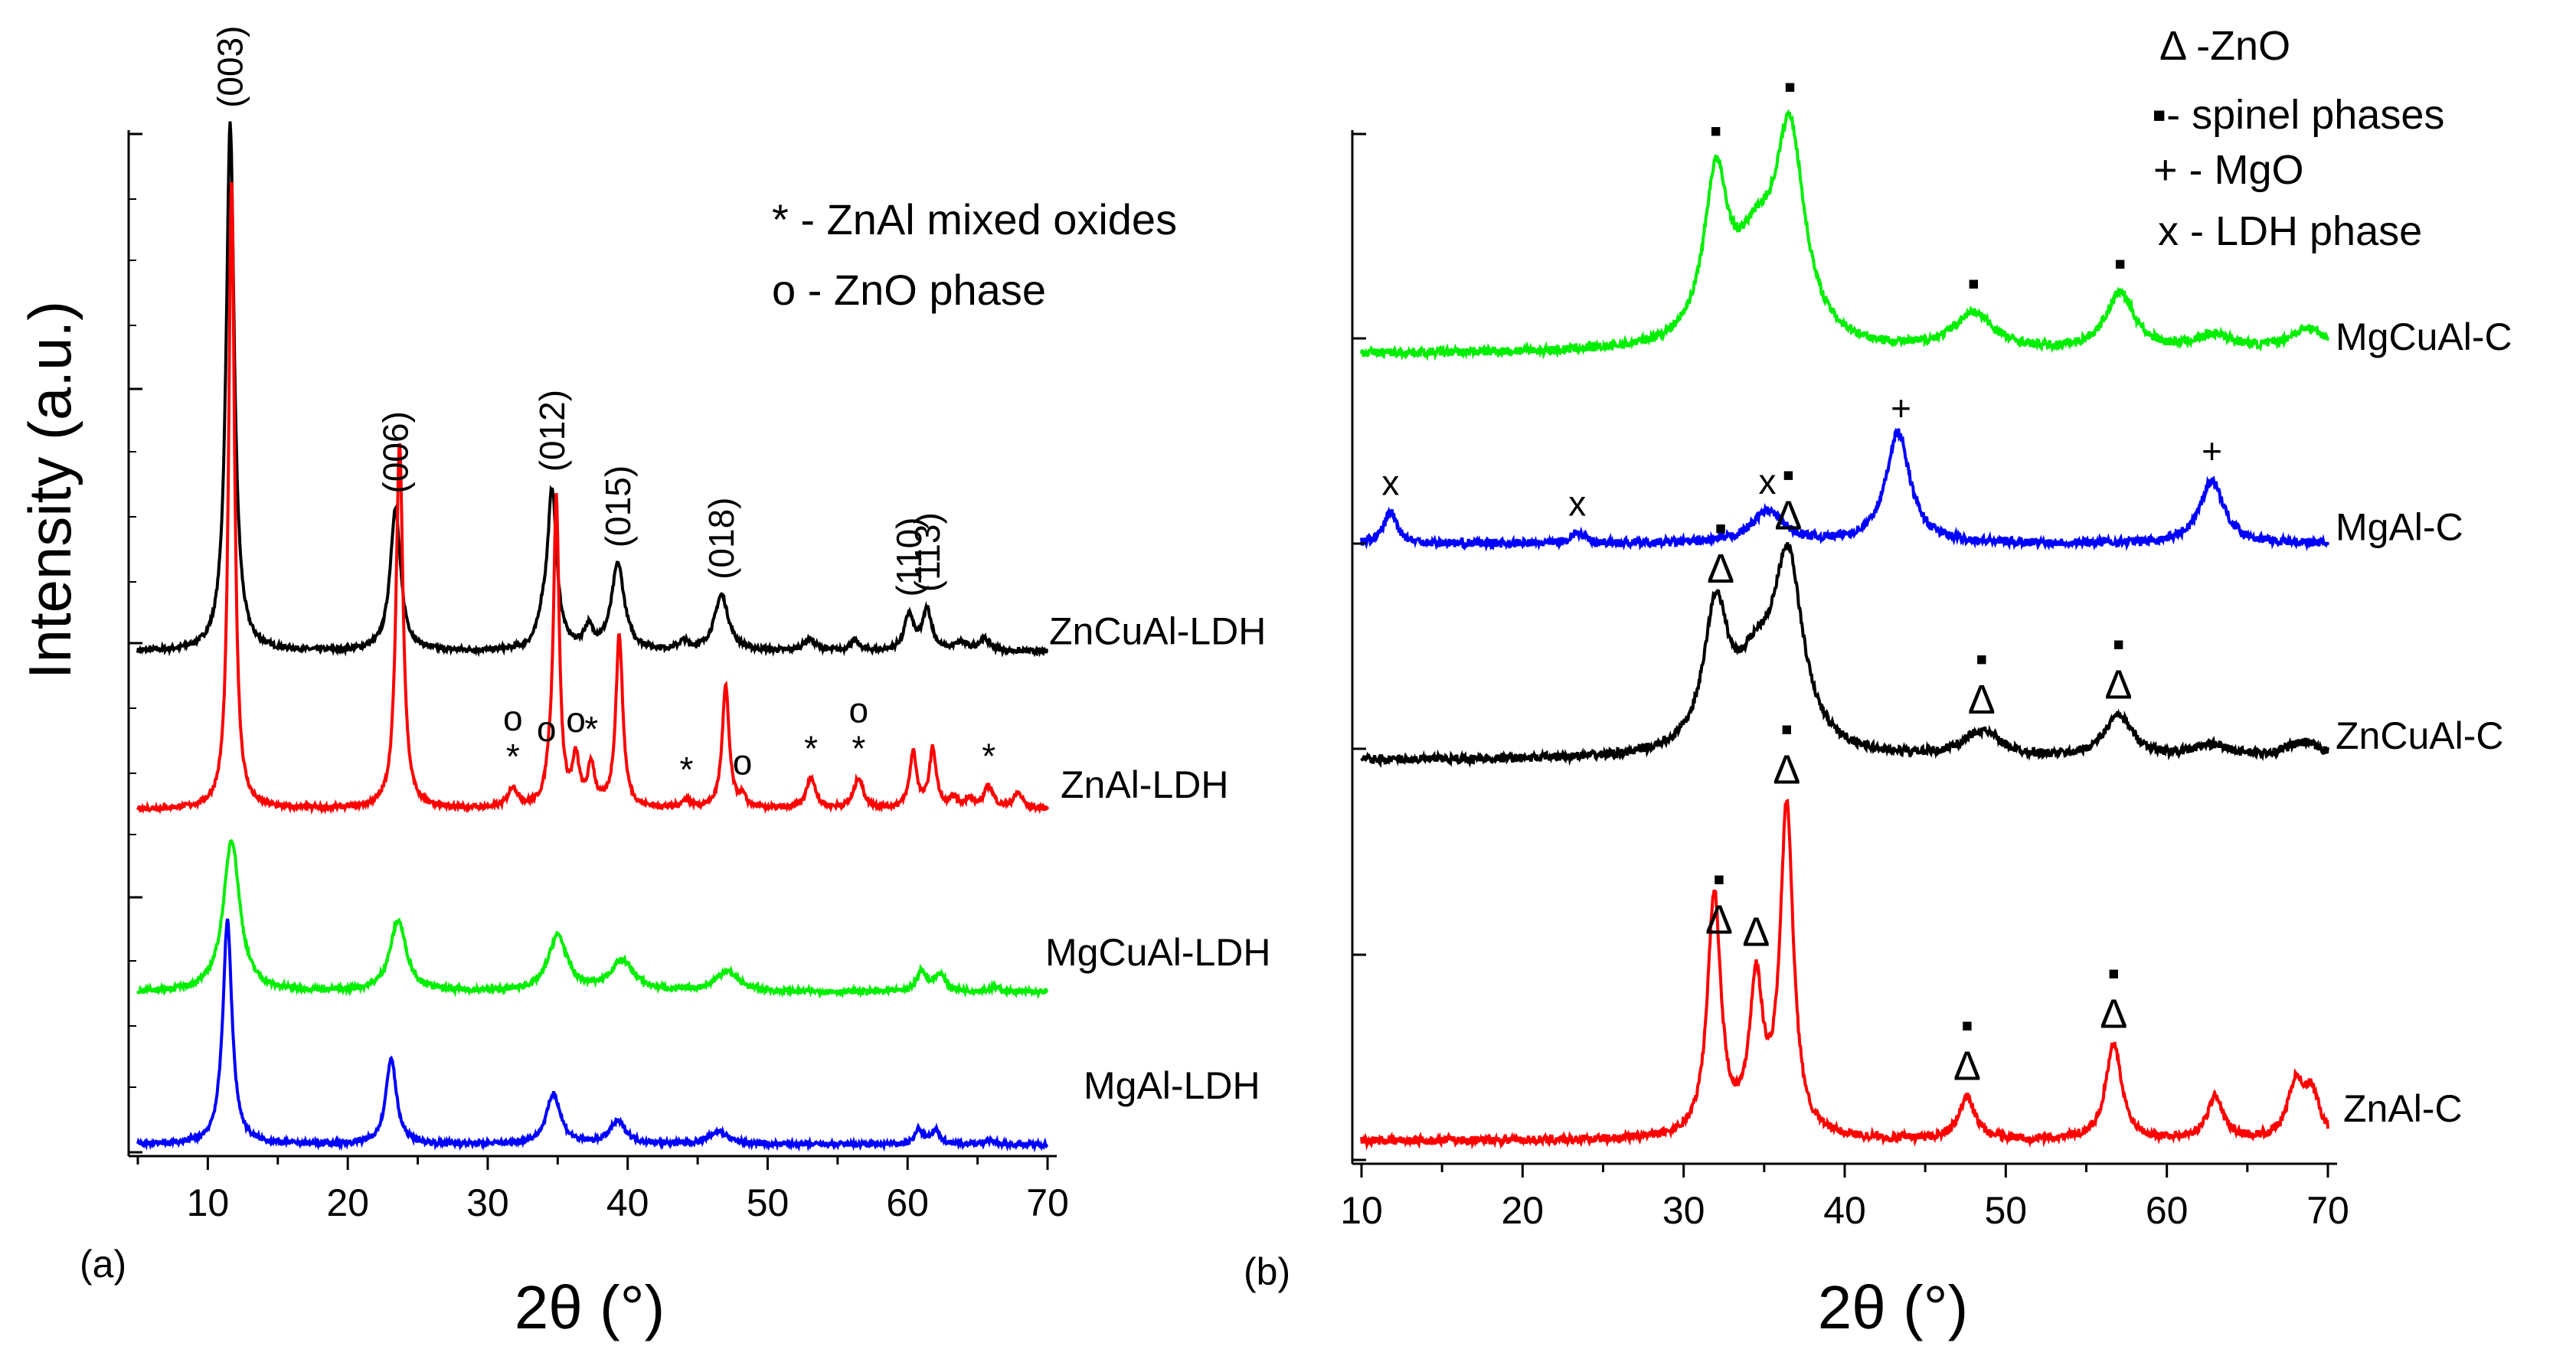  Describe the element at coordinates (1844, 489) in the screenshot. I see `series-mgal-c-line` at that location.